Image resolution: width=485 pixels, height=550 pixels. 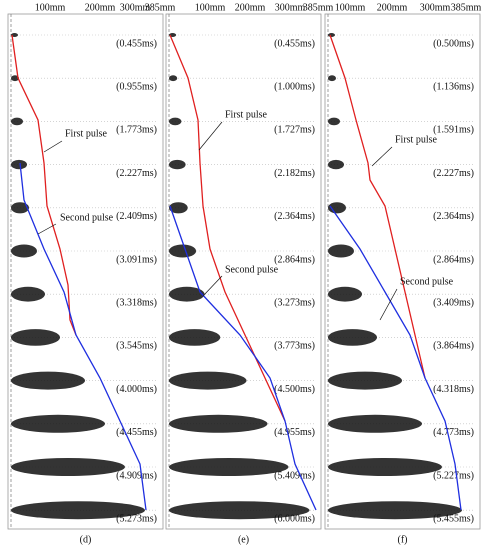 What do you see at coordinates (453, 130) in the screenshot?
I see `time-label: (1.591ms)` at bounding box center [453, 130].